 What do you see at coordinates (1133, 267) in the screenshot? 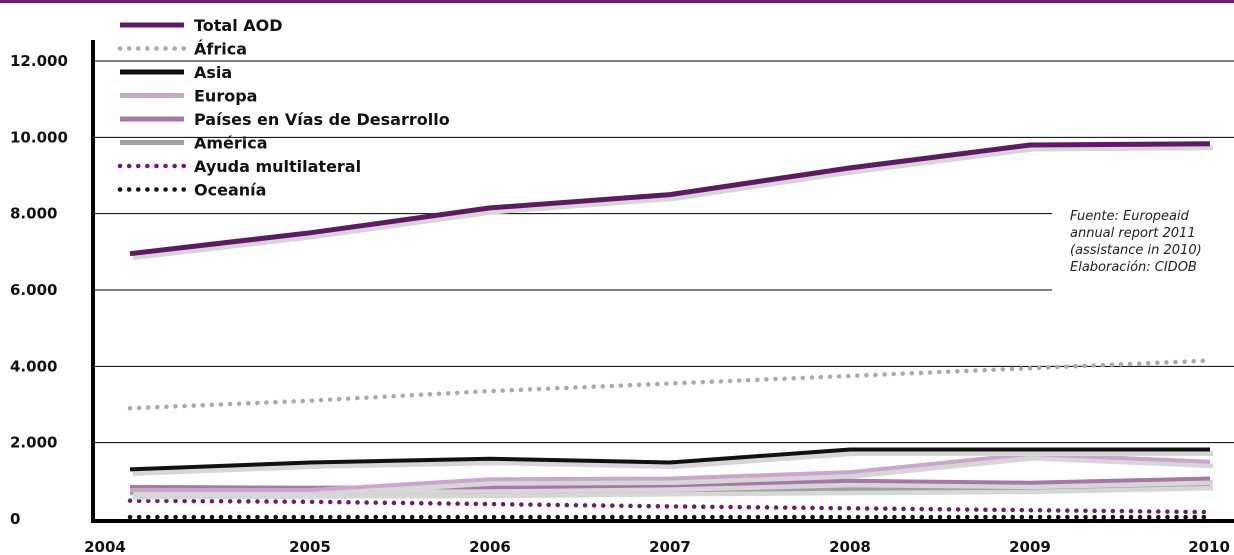
I see `source-line-4: Elaboración: CIDOB` at bounding box center [1133, 267].